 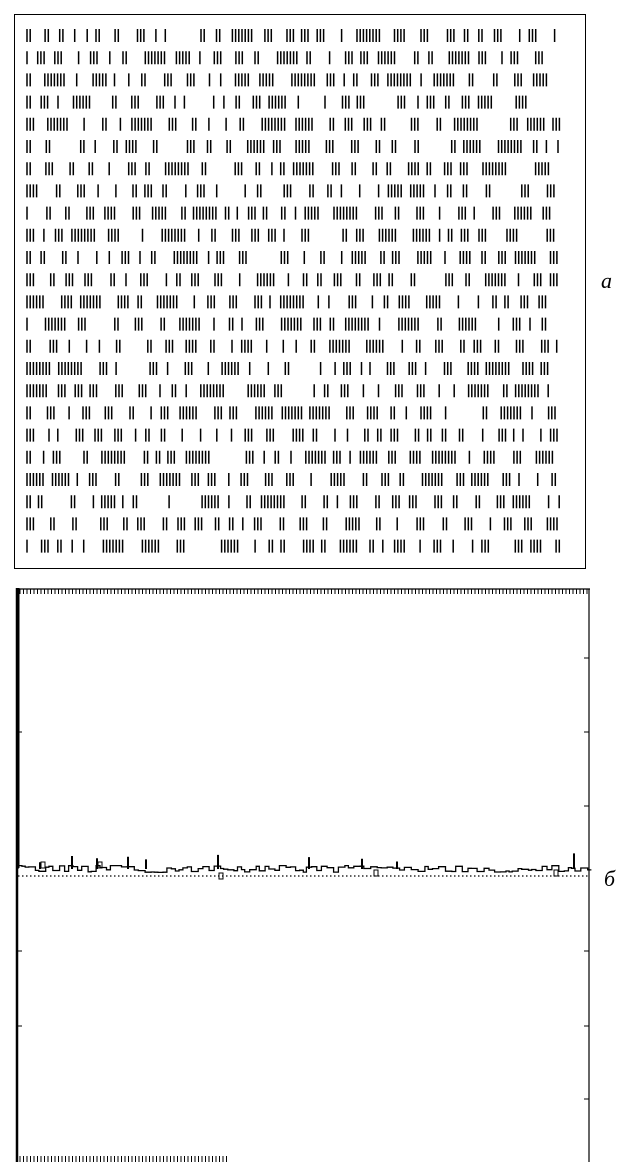 I want to click on bottom-axis-ticks, so click(x=123, y=1159).